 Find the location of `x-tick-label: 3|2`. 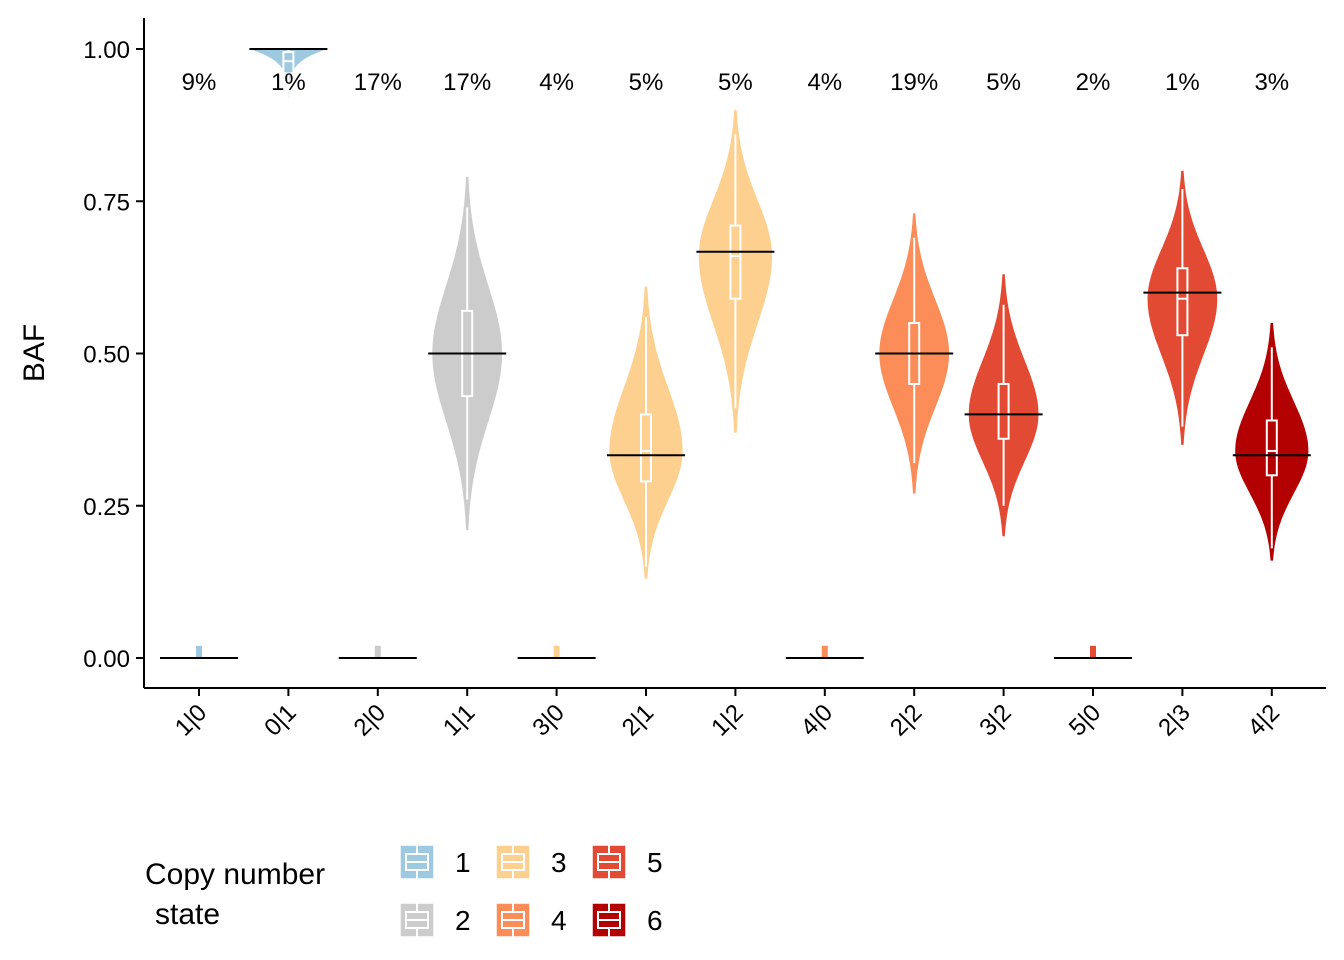

x-tick-label: 3|2 is located at coordinates (995, 720).